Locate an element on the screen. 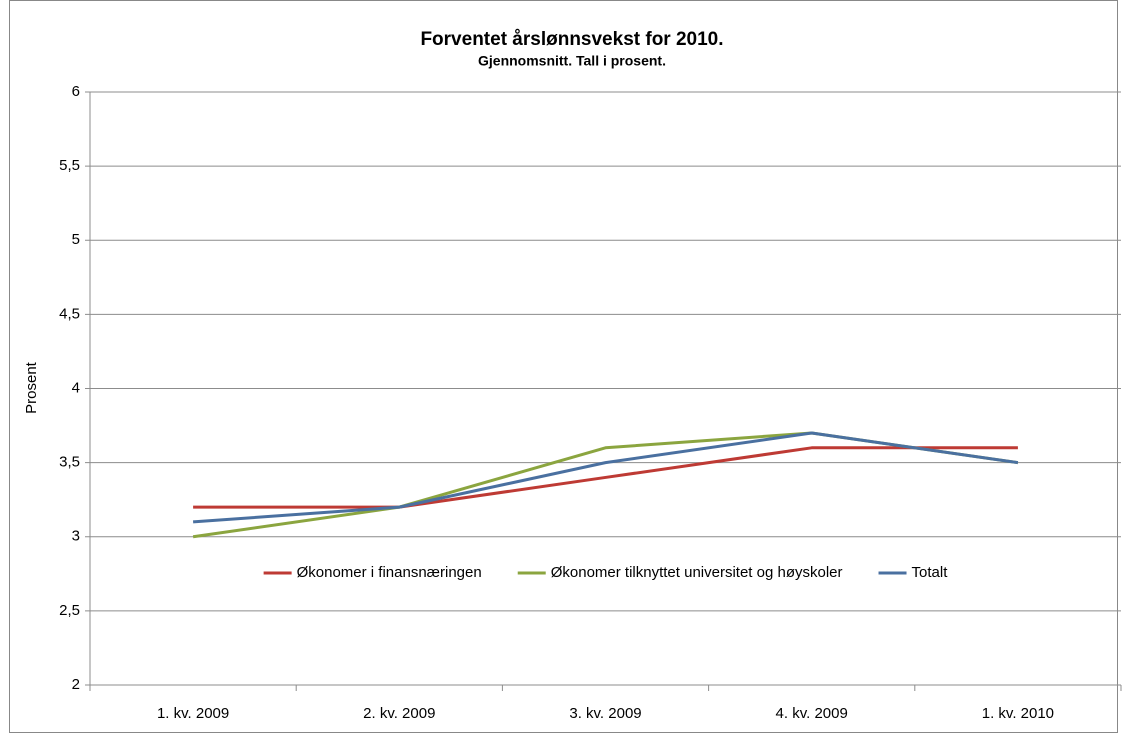 The height and width of the screenshot is (738, 1127). y-tick-label: 6 is located at coordinates (76, 91).